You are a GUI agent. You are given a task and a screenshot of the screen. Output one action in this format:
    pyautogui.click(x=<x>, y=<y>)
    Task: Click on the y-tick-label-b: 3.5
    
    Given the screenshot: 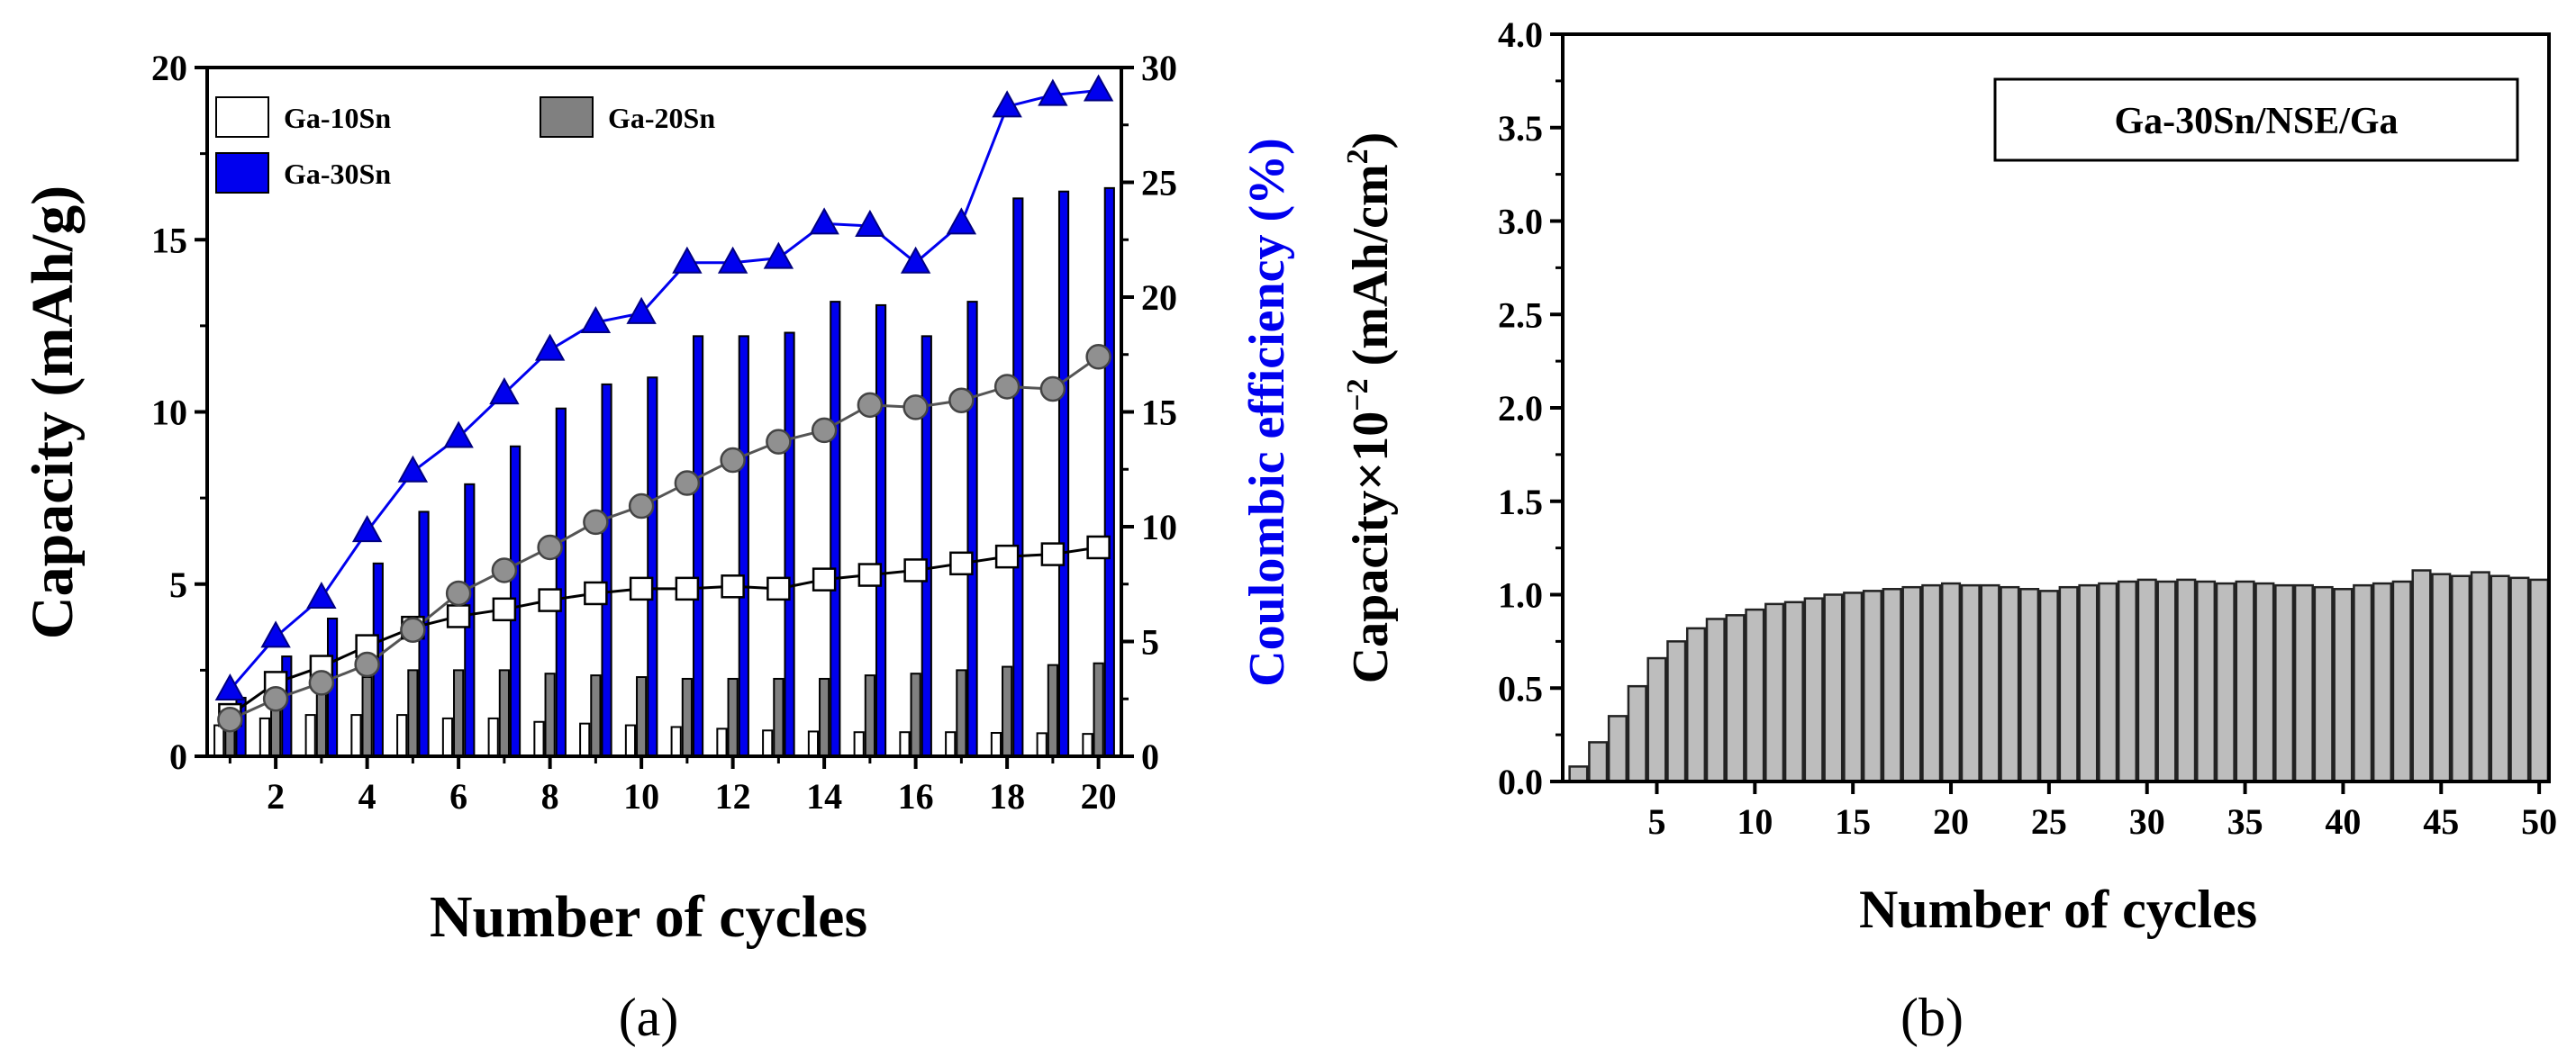 What is the action you would take?
    pyautogui.click(x=1520, y=128)
    